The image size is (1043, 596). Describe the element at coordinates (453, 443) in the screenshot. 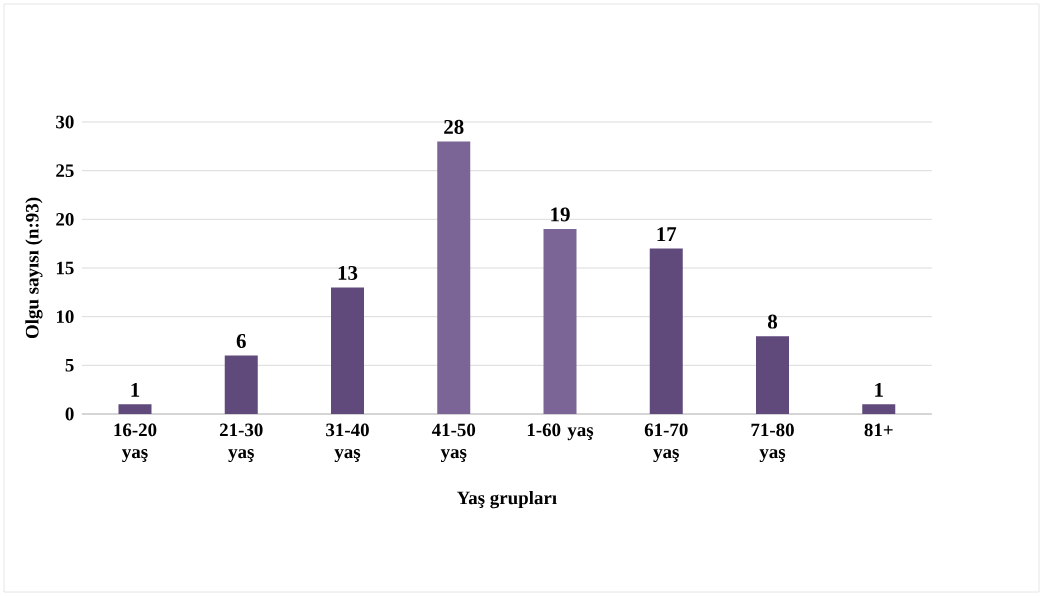

I see `x-tick-label: 41-50 yaş` at that location.